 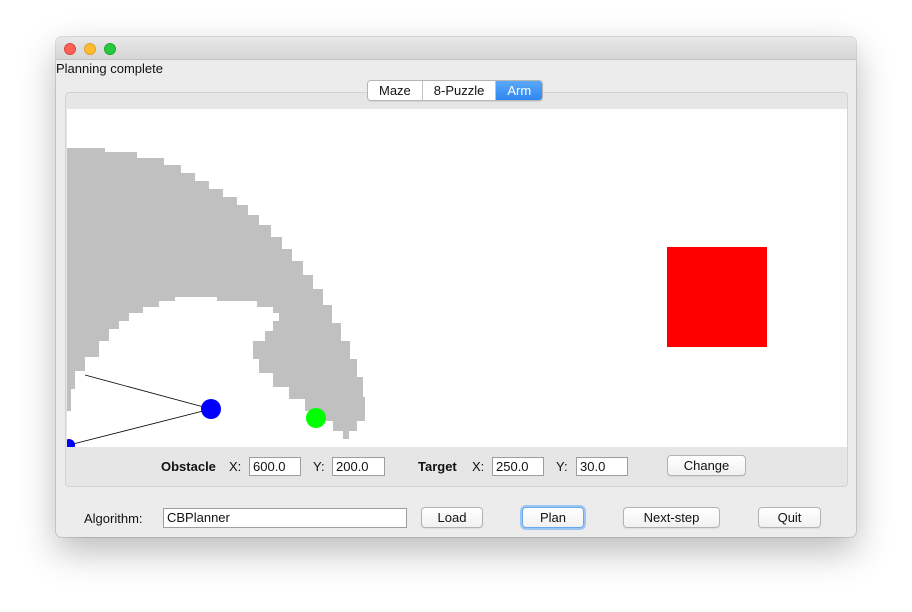 I want to click on obstacle-x-label: X:, so click(x=235, y=466).